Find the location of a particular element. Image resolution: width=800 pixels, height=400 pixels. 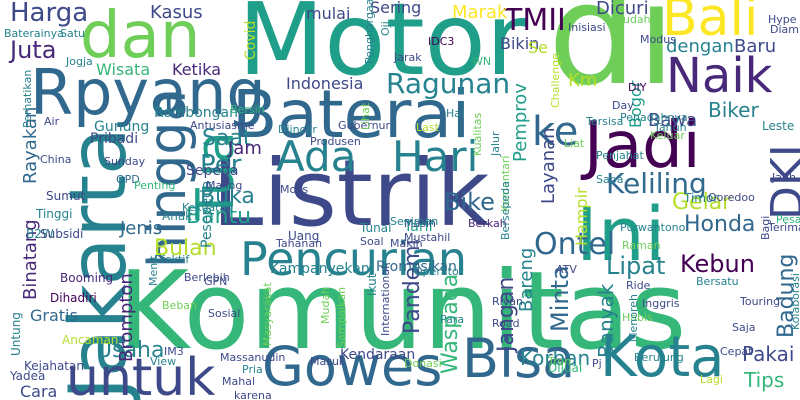

word-harga: Harga is located at coordinates (49, 14).